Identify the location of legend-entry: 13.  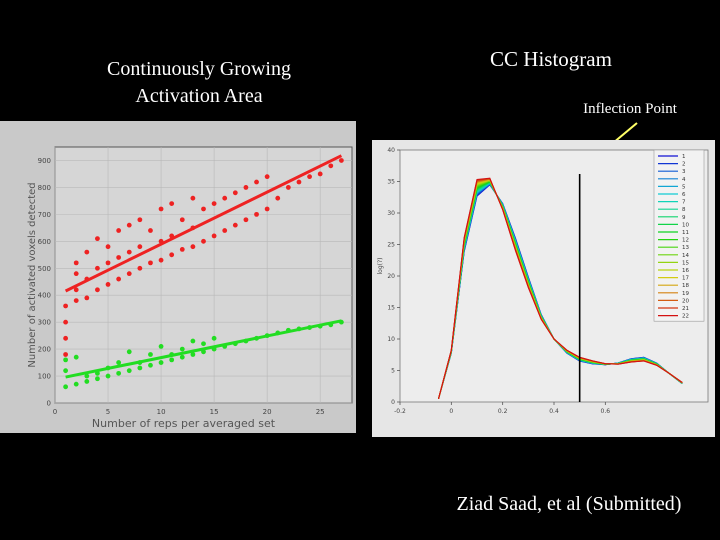
(685, 248).